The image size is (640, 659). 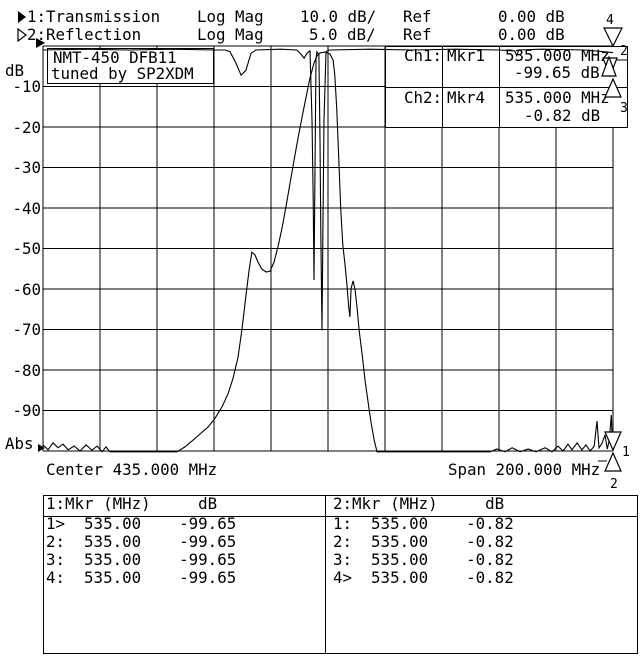 What do you see at coordinates (610, 20) in the screenshot?
I see `marker-flag-number: 4` at bounding box center [610, 20].